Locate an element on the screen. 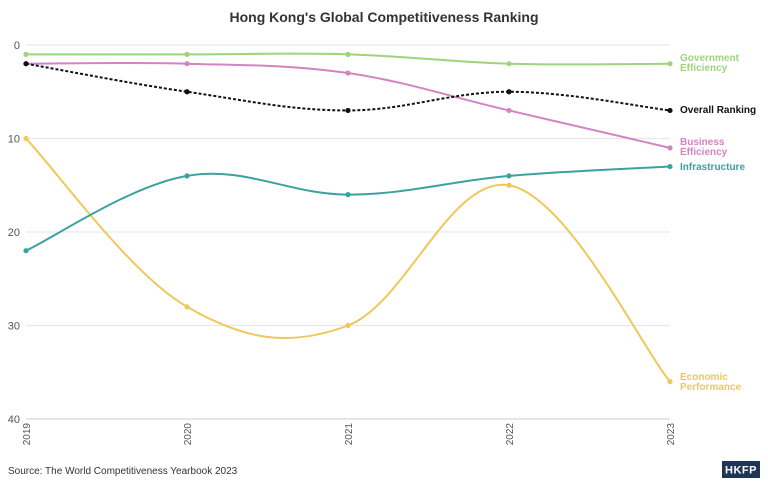 The height and width of the screenshot is (489, 768). y-tick-label: 30 is located at coordinates (14, 327).